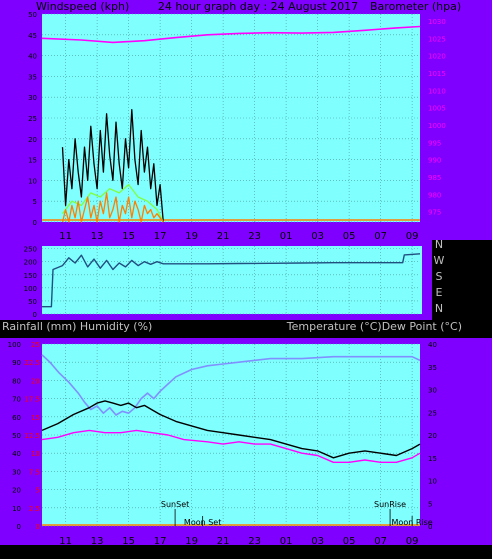  Describe the element at coordinates (160, 541) in the screenshot. I see `temp-x-tick-17: 17` at that location.